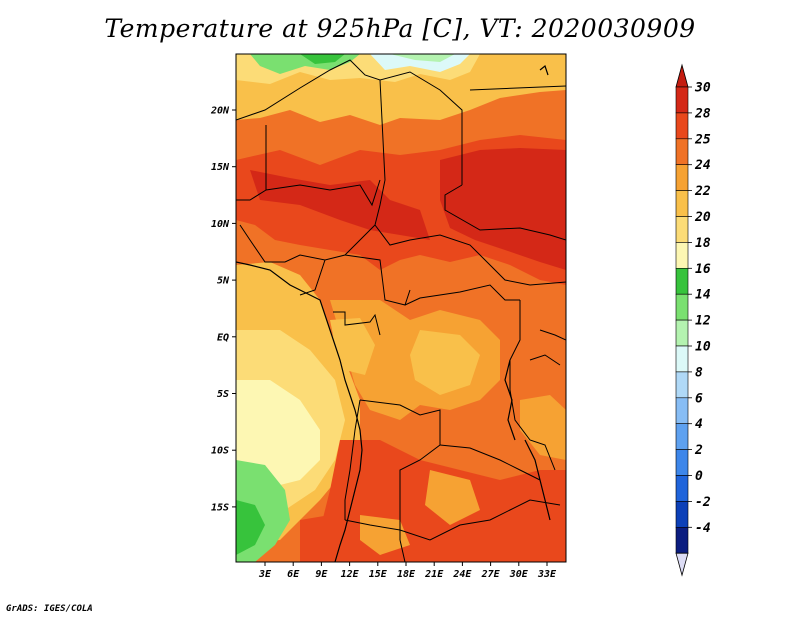  What do you see at coordinates (703, 347) in the screenshot?
I see `colorbar-label: 10` at bounding box center [703, 347].